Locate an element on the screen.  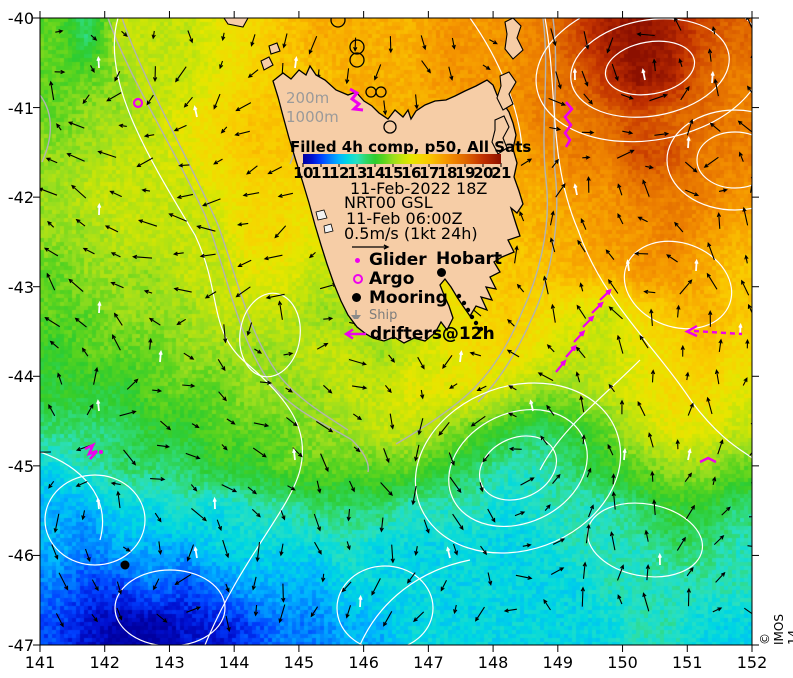
x-tick-label: 149 is located at coordinates (558, 662).